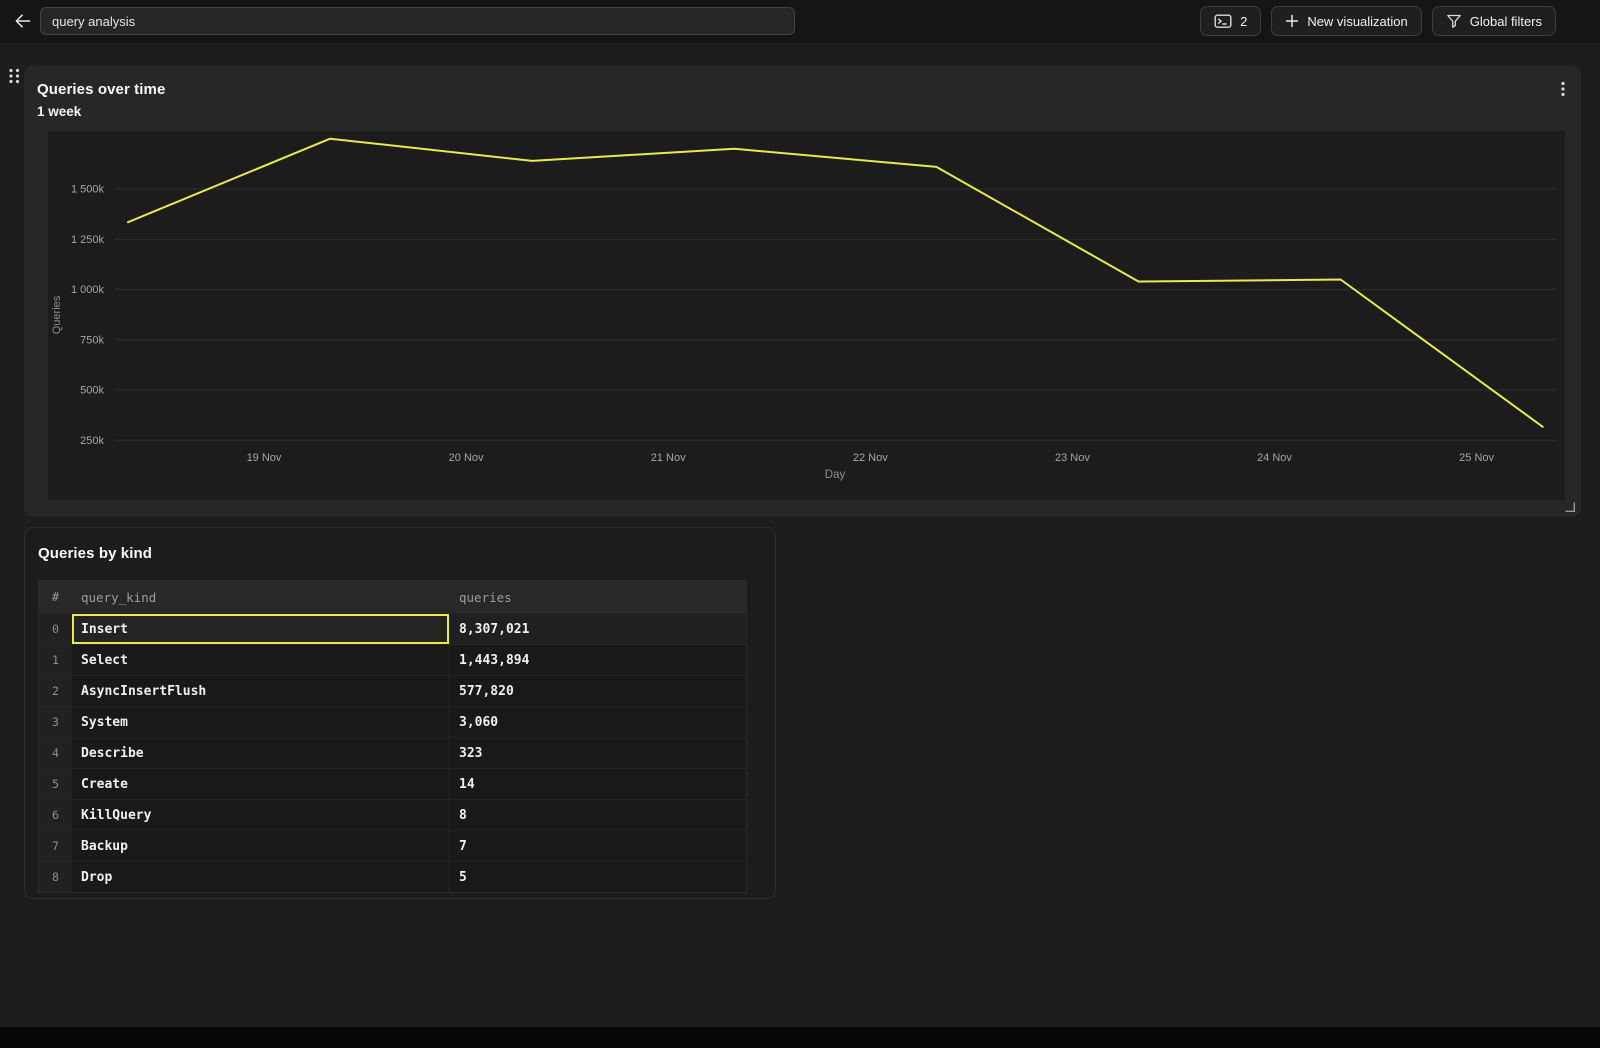  I want to click on y-axis-title: Queries, so click(57, 314).